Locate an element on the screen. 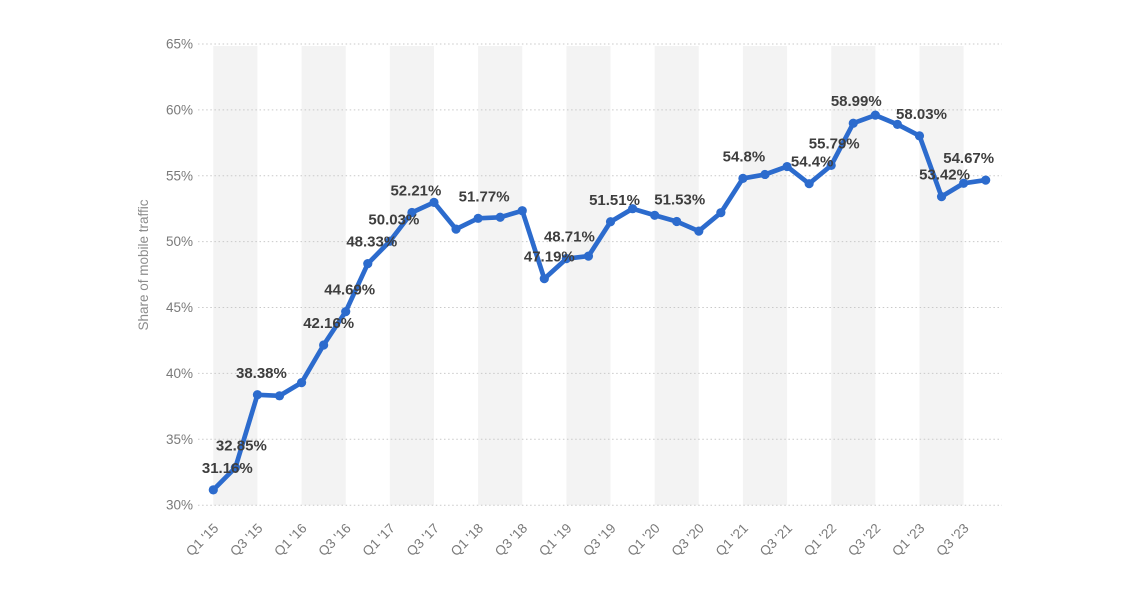 This screenshot has height=591, width=1140. point-label: 53.42% is located at coordinates (944, 175).